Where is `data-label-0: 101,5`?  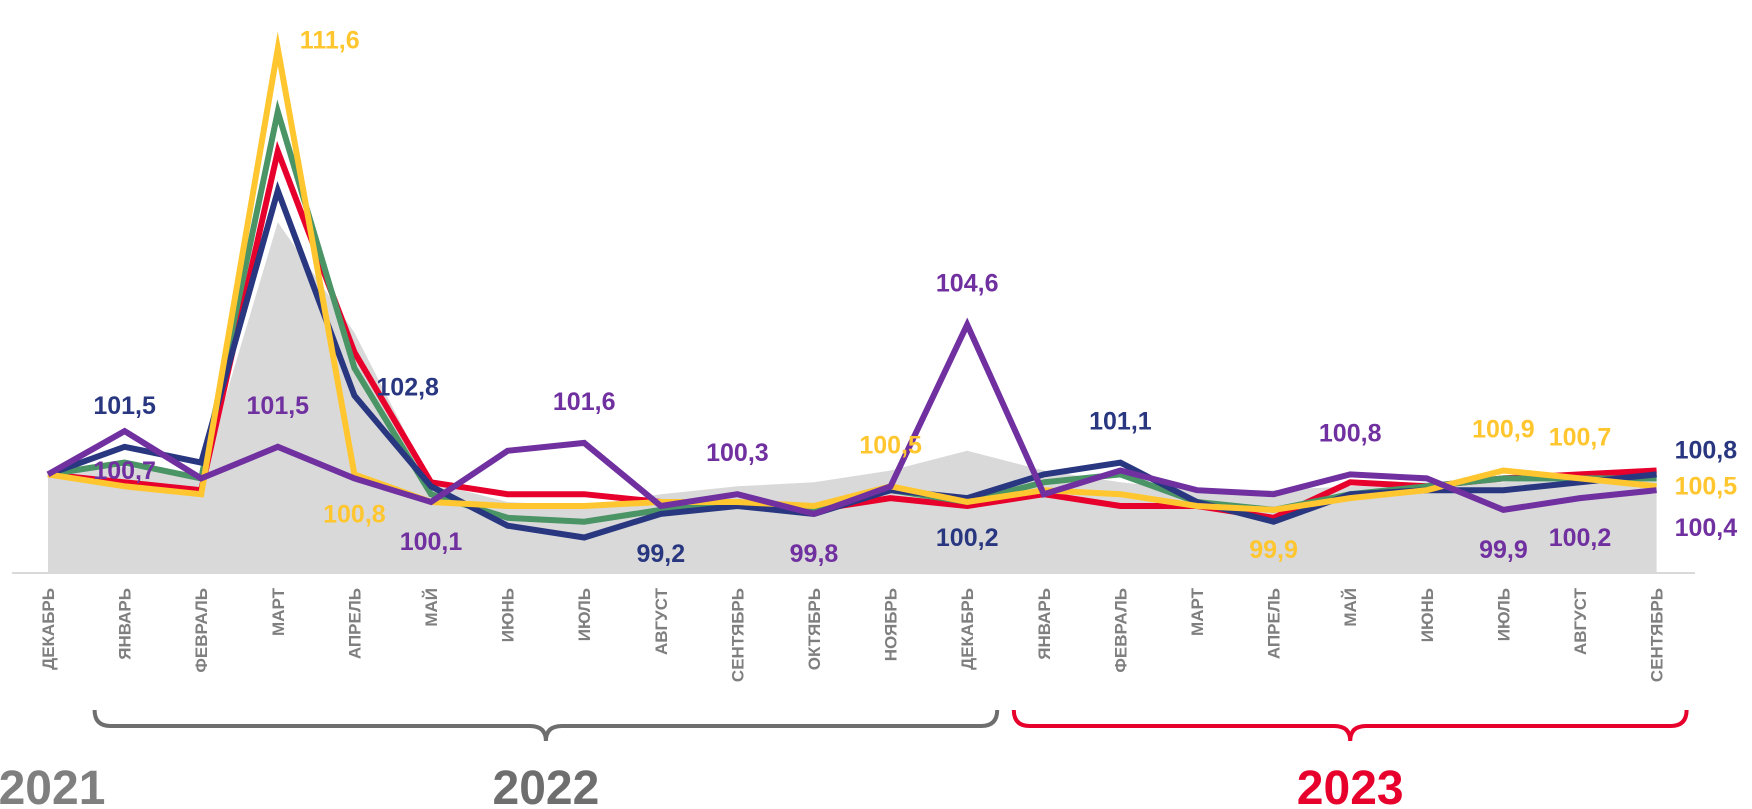
data-label-0: 101,5 is located at coordinates (124, 406).